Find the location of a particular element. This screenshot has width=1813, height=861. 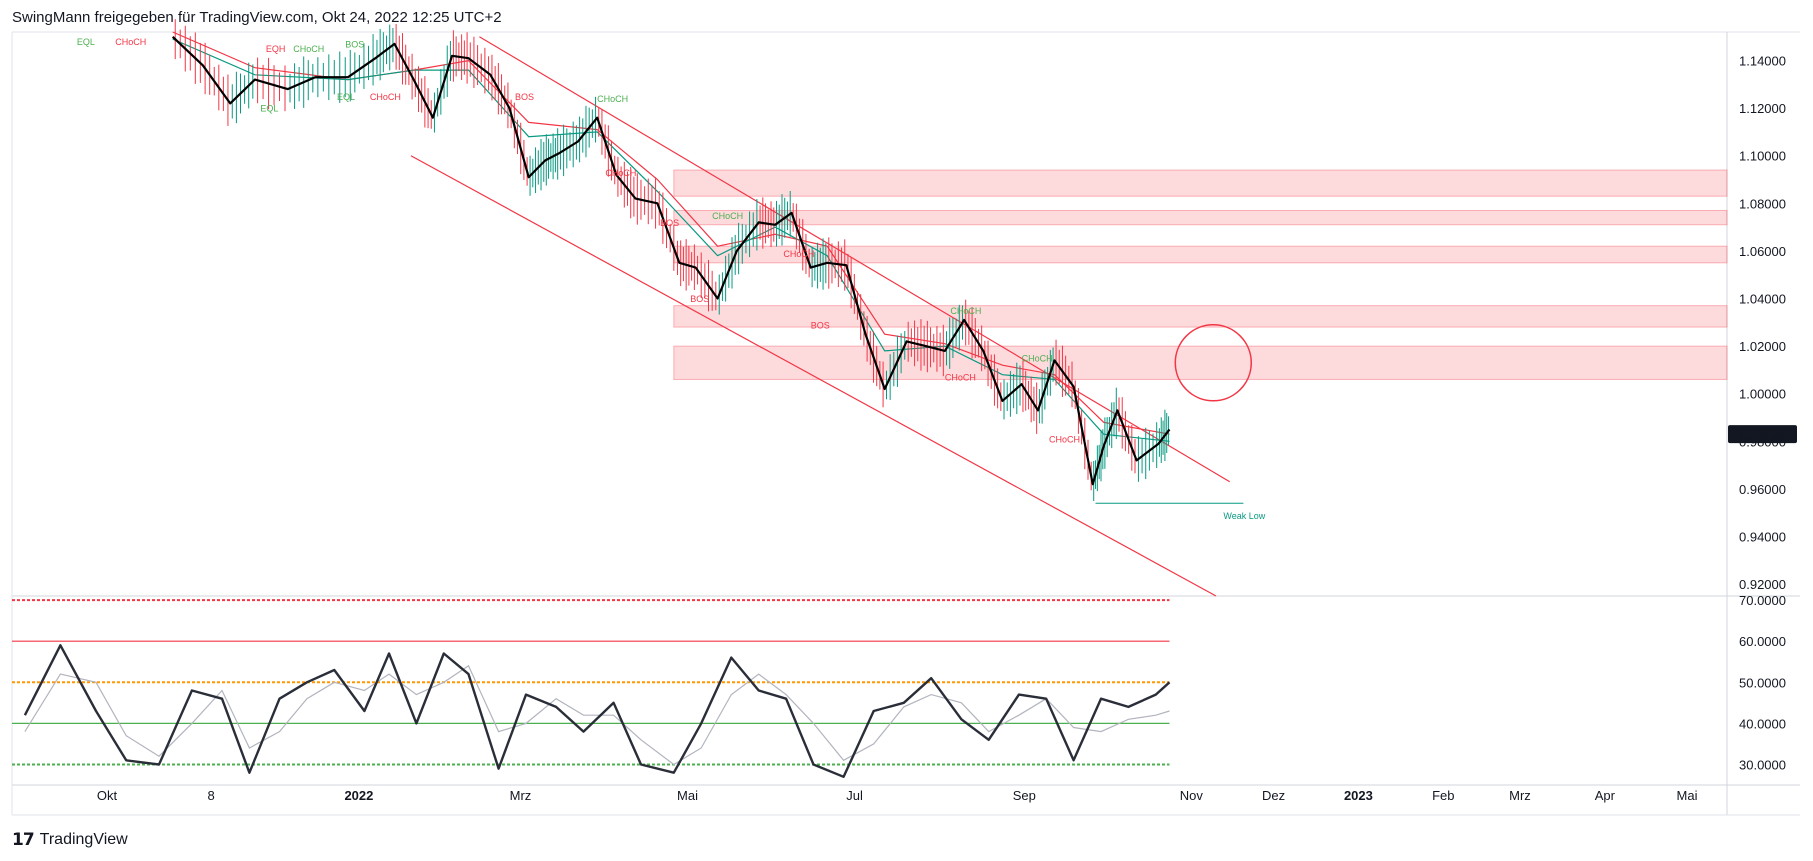

structure-label-12: BOS is located at coordinates (669, 223).